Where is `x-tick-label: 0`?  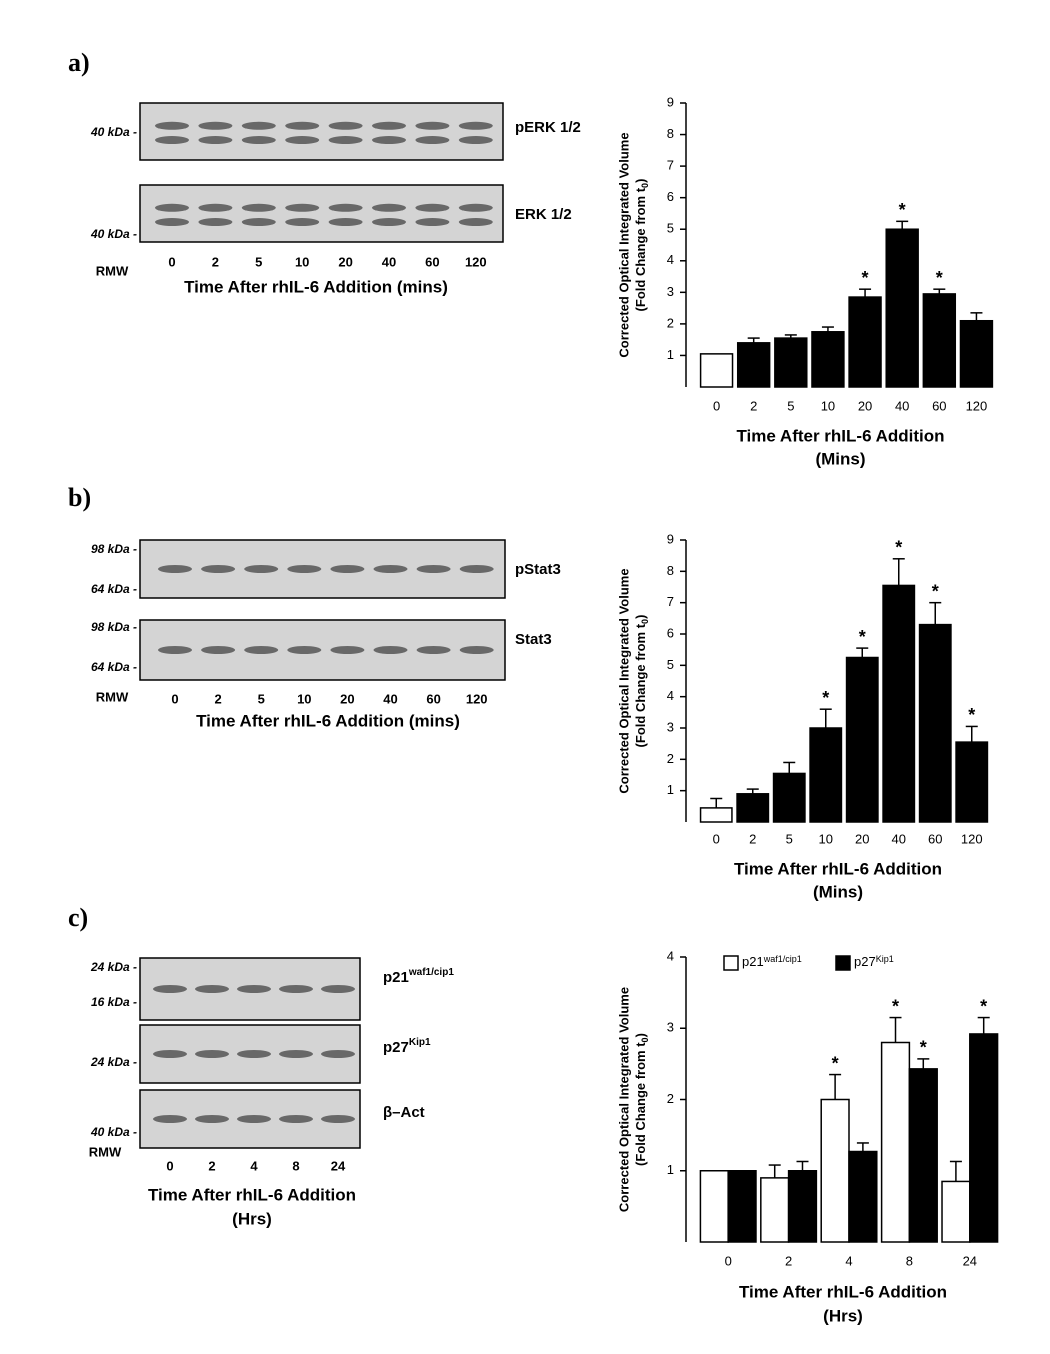 x-tick-label: 0 is located at coordinates (716, 838).